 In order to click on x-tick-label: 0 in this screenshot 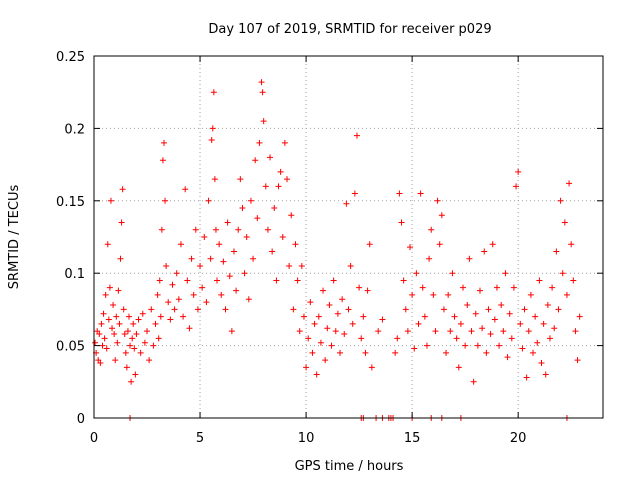, I will do `click(94, 438)`.